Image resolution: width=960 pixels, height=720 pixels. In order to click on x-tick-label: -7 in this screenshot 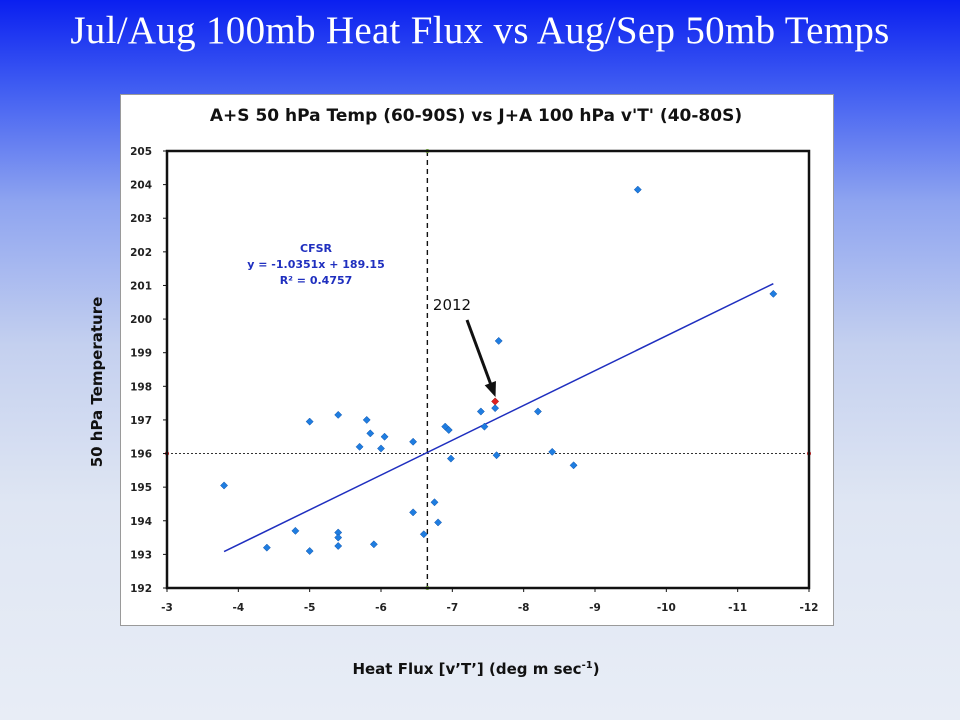, I will do `click(452, 608)`.